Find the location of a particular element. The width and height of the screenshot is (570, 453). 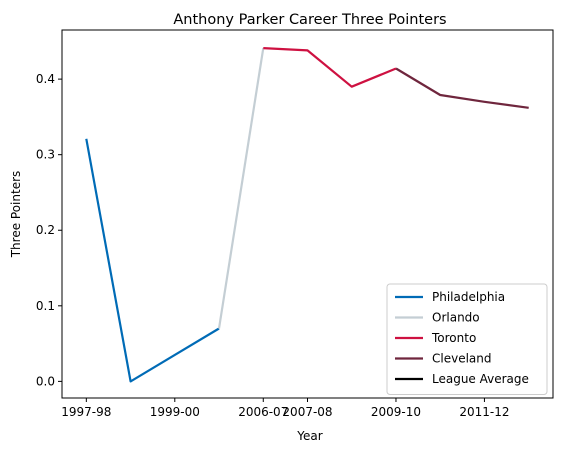

y-axis: 0.0 0.1 0.2 0.3 0.4 is located at coordinates (49, 230).